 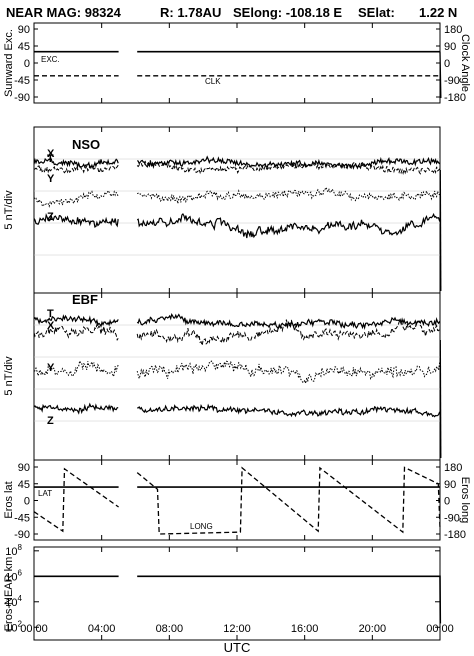 I want to click on exc-end-drop, so click(x=440, y=75).